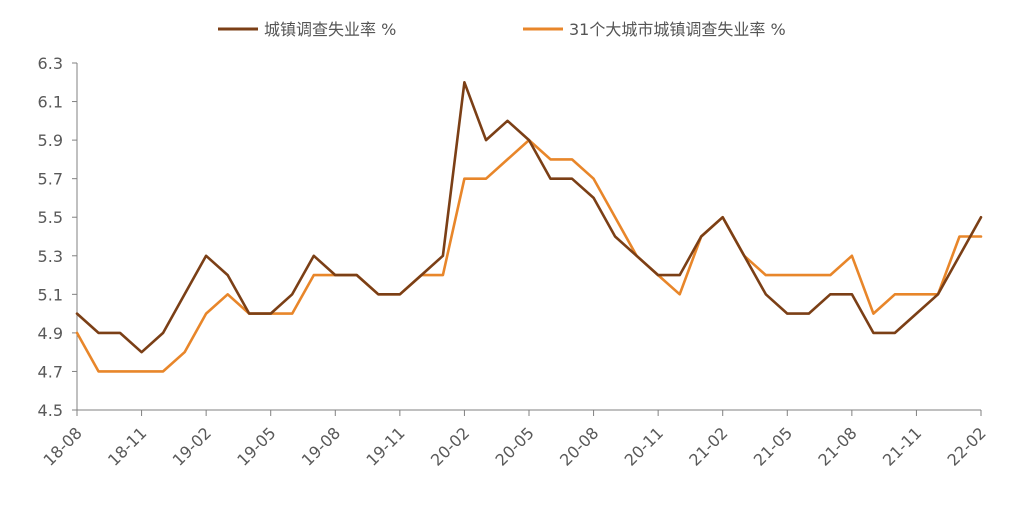 Image resolution: width=1014 pixels, height=509 pixels. What do you see at coordinates (50, 256) in the screenshot?
I see `y-tick-label: 5.3` at bounding box center [50, 256].